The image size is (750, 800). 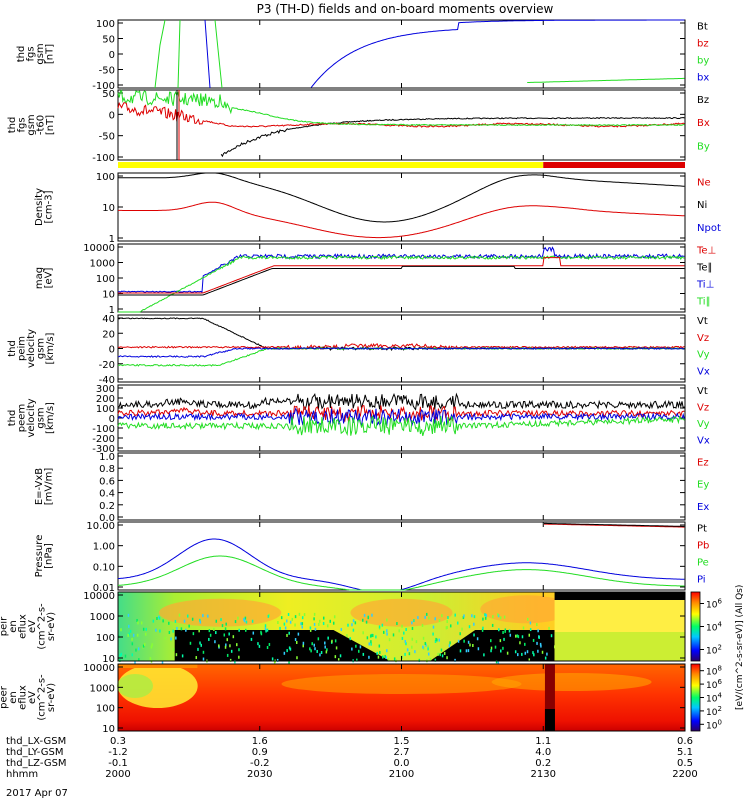 I want to click on y-axis-label-line: (cm^2-s-, so click(x=42, y=626).